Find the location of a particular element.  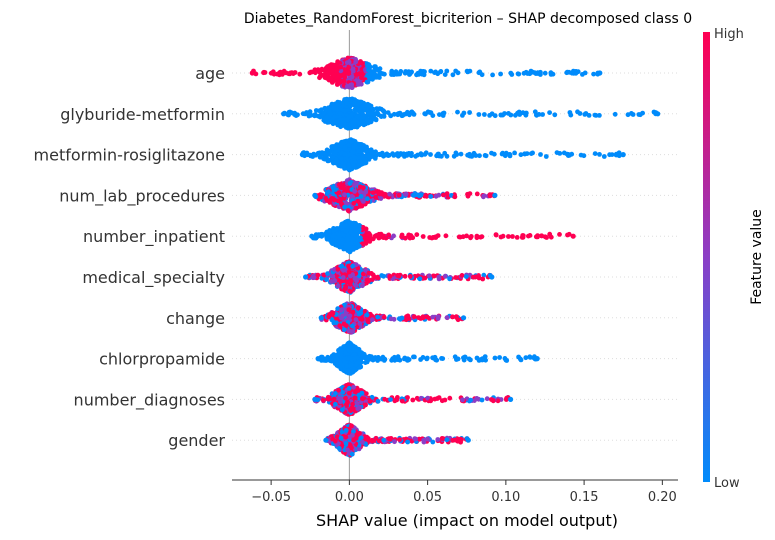

feature-label: age is located at coordinates (210, 73).